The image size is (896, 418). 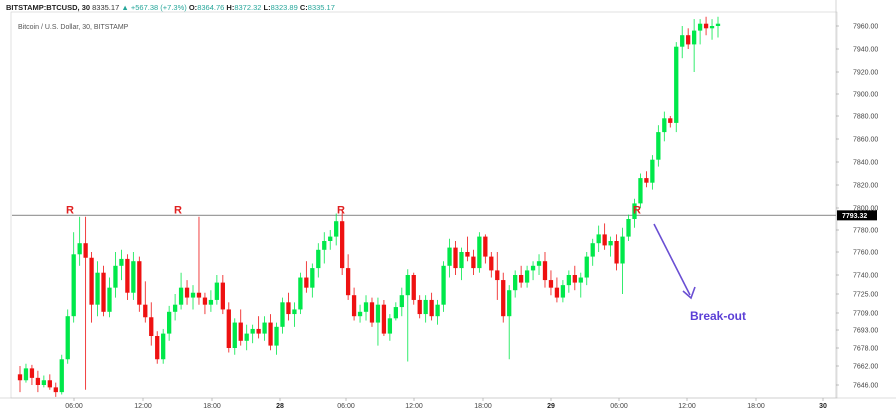 I want to click on y-tick-label: 7760.00, so click(x=865, y=253).